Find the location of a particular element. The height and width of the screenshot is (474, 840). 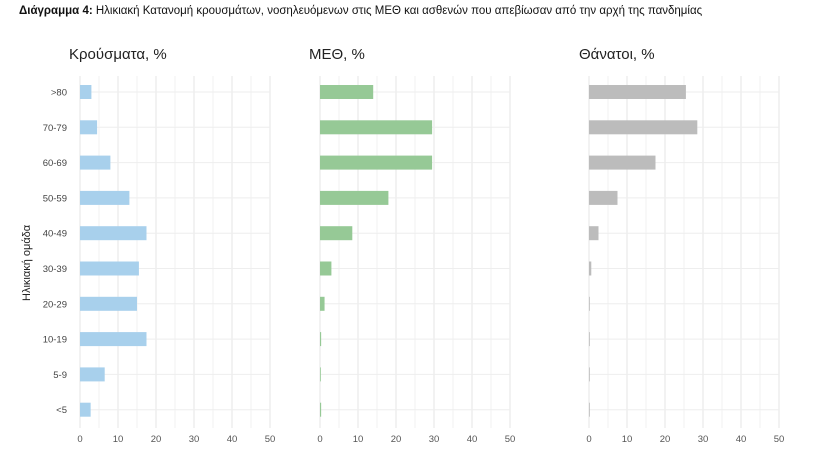

y-tick-label-9: <5 is located at coordinates (61, 410).